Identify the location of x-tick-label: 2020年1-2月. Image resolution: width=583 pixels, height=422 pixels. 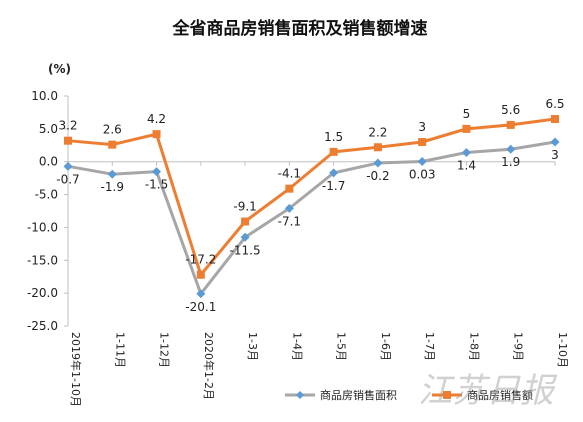
(209, 366).